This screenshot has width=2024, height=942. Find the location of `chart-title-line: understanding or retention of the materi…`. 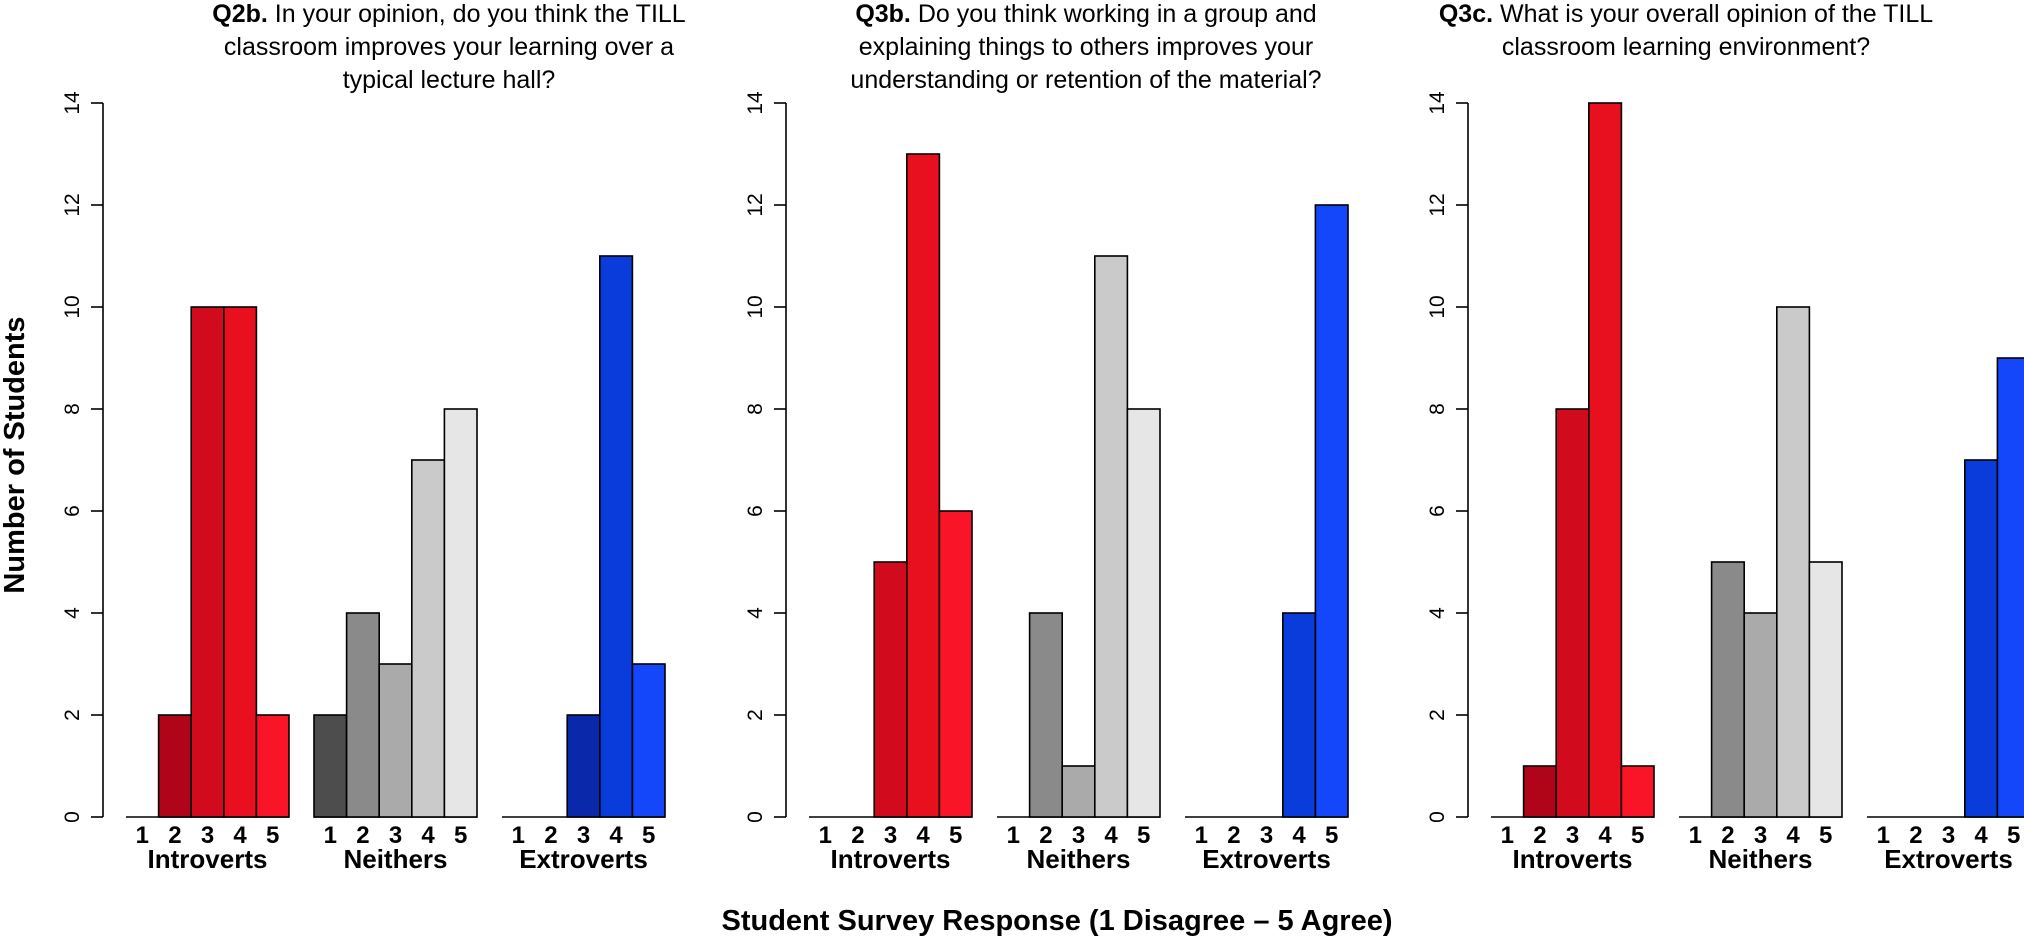

chart-title-line: understanding or retention of the materi… is located at coordinates (1085, 80).